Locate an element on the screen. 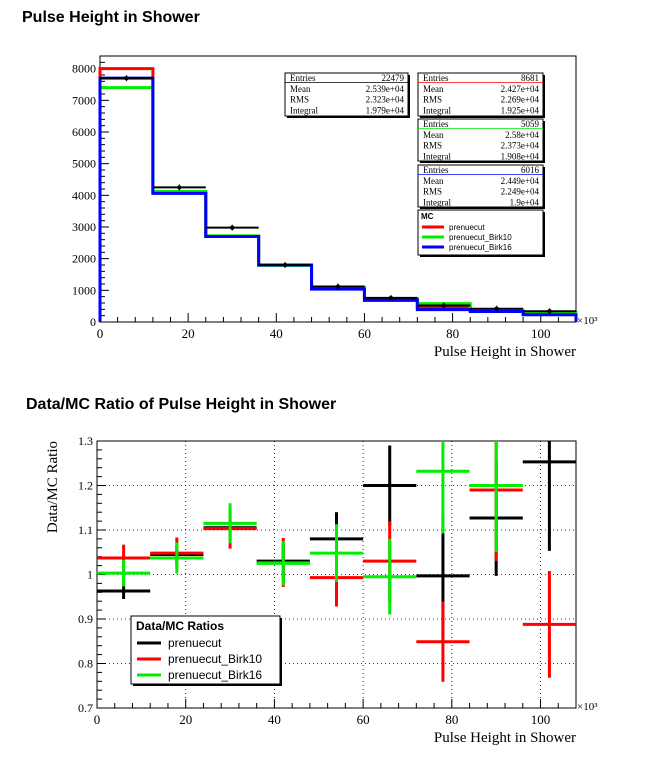 The width and height of the screenshot is (646, 772). y-tick-label: 5000 is located at coordinates (84, 164).